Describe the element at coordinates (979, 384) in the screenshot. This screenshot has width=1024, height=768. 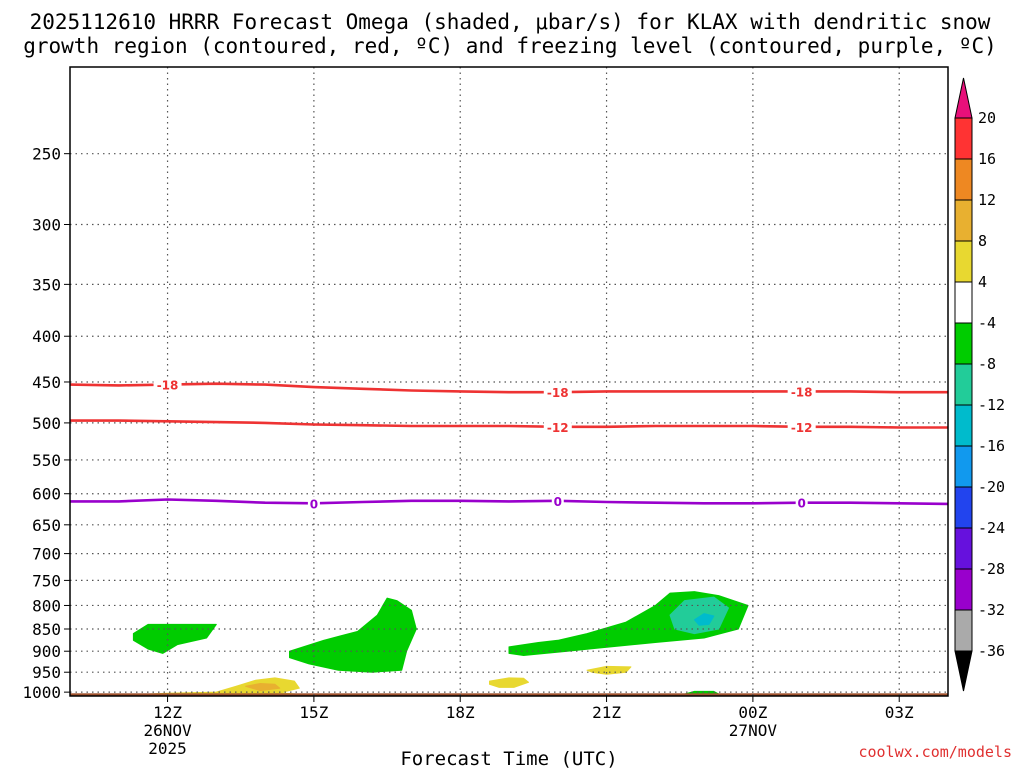
I see `omega-colorbar: 20 16 12 8 4 -4 -8 -12 -16 -20 -24 -28 -32 -36` at that location.